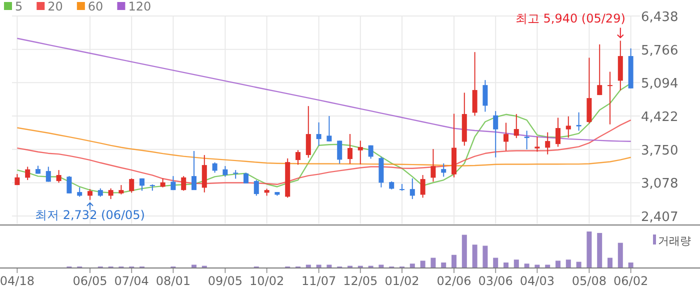 This screenshot has height=289, width=700. What do you see at coordinates (19, 7) in the screenshot?
I see `legend-label: 5` at bounding box center [19, 7].